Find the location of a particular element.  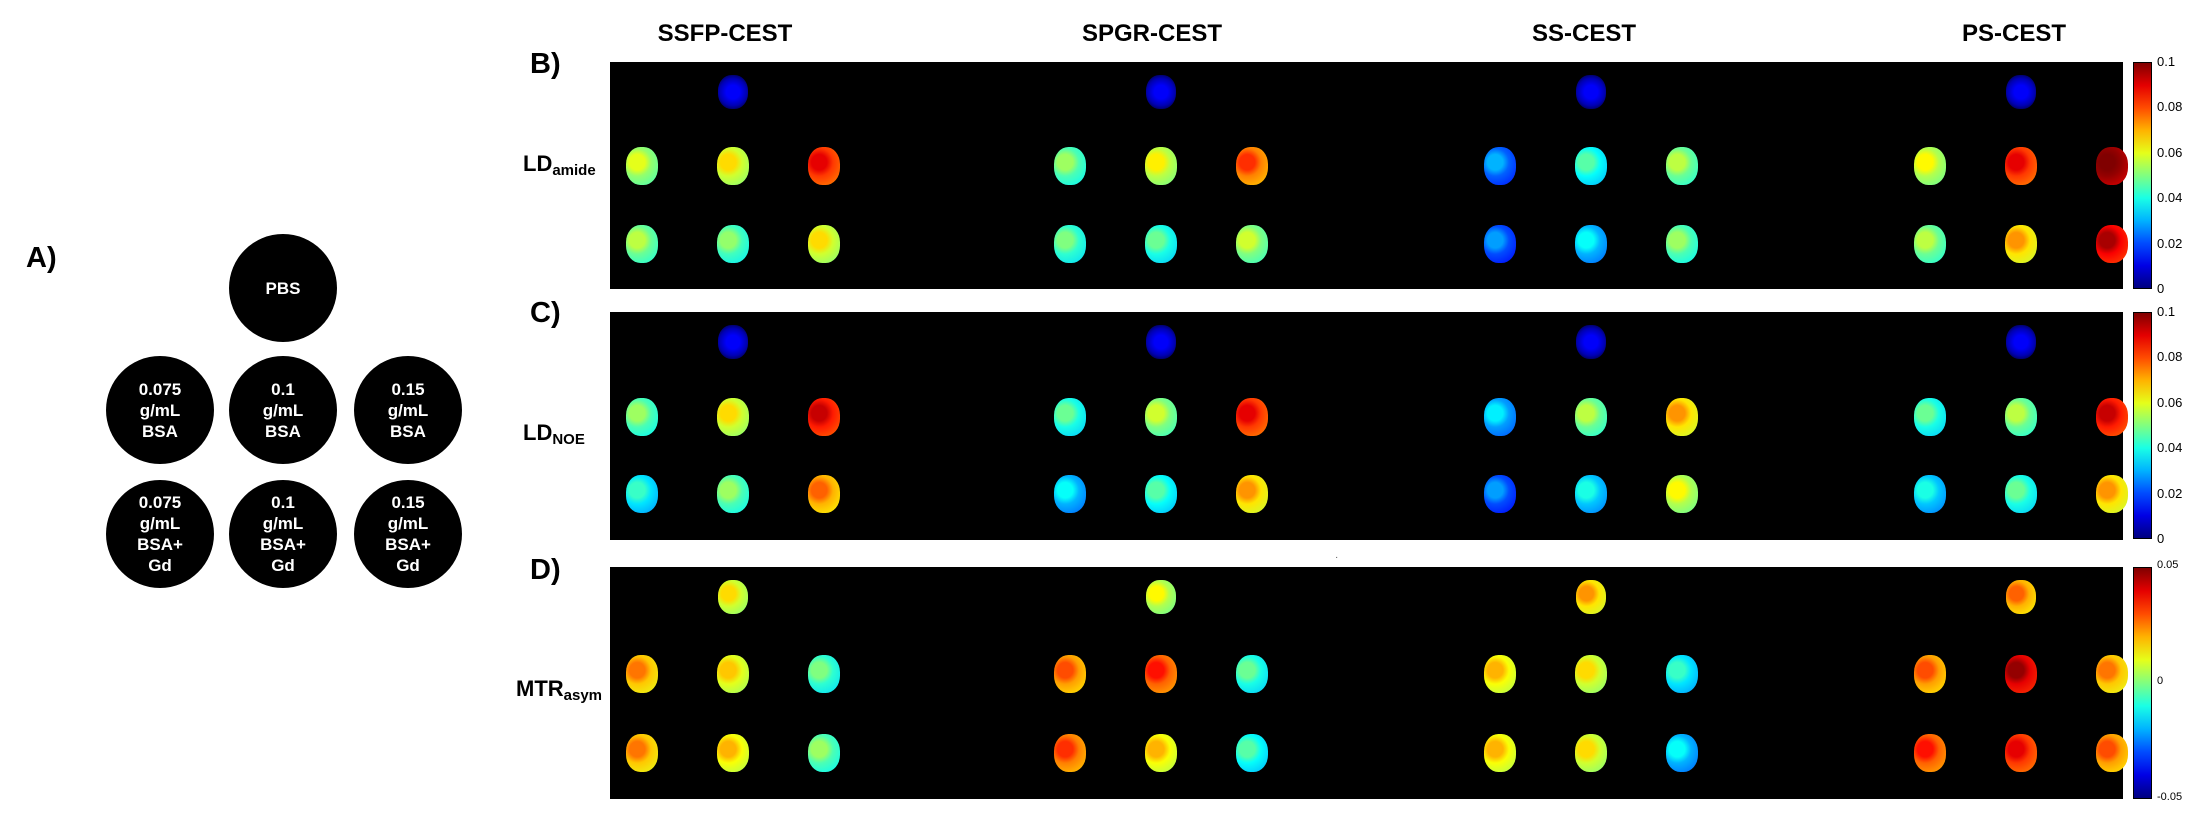

phantom-bsa-2: 0.15 g/mL BSA is located at coordinates (408, 410).